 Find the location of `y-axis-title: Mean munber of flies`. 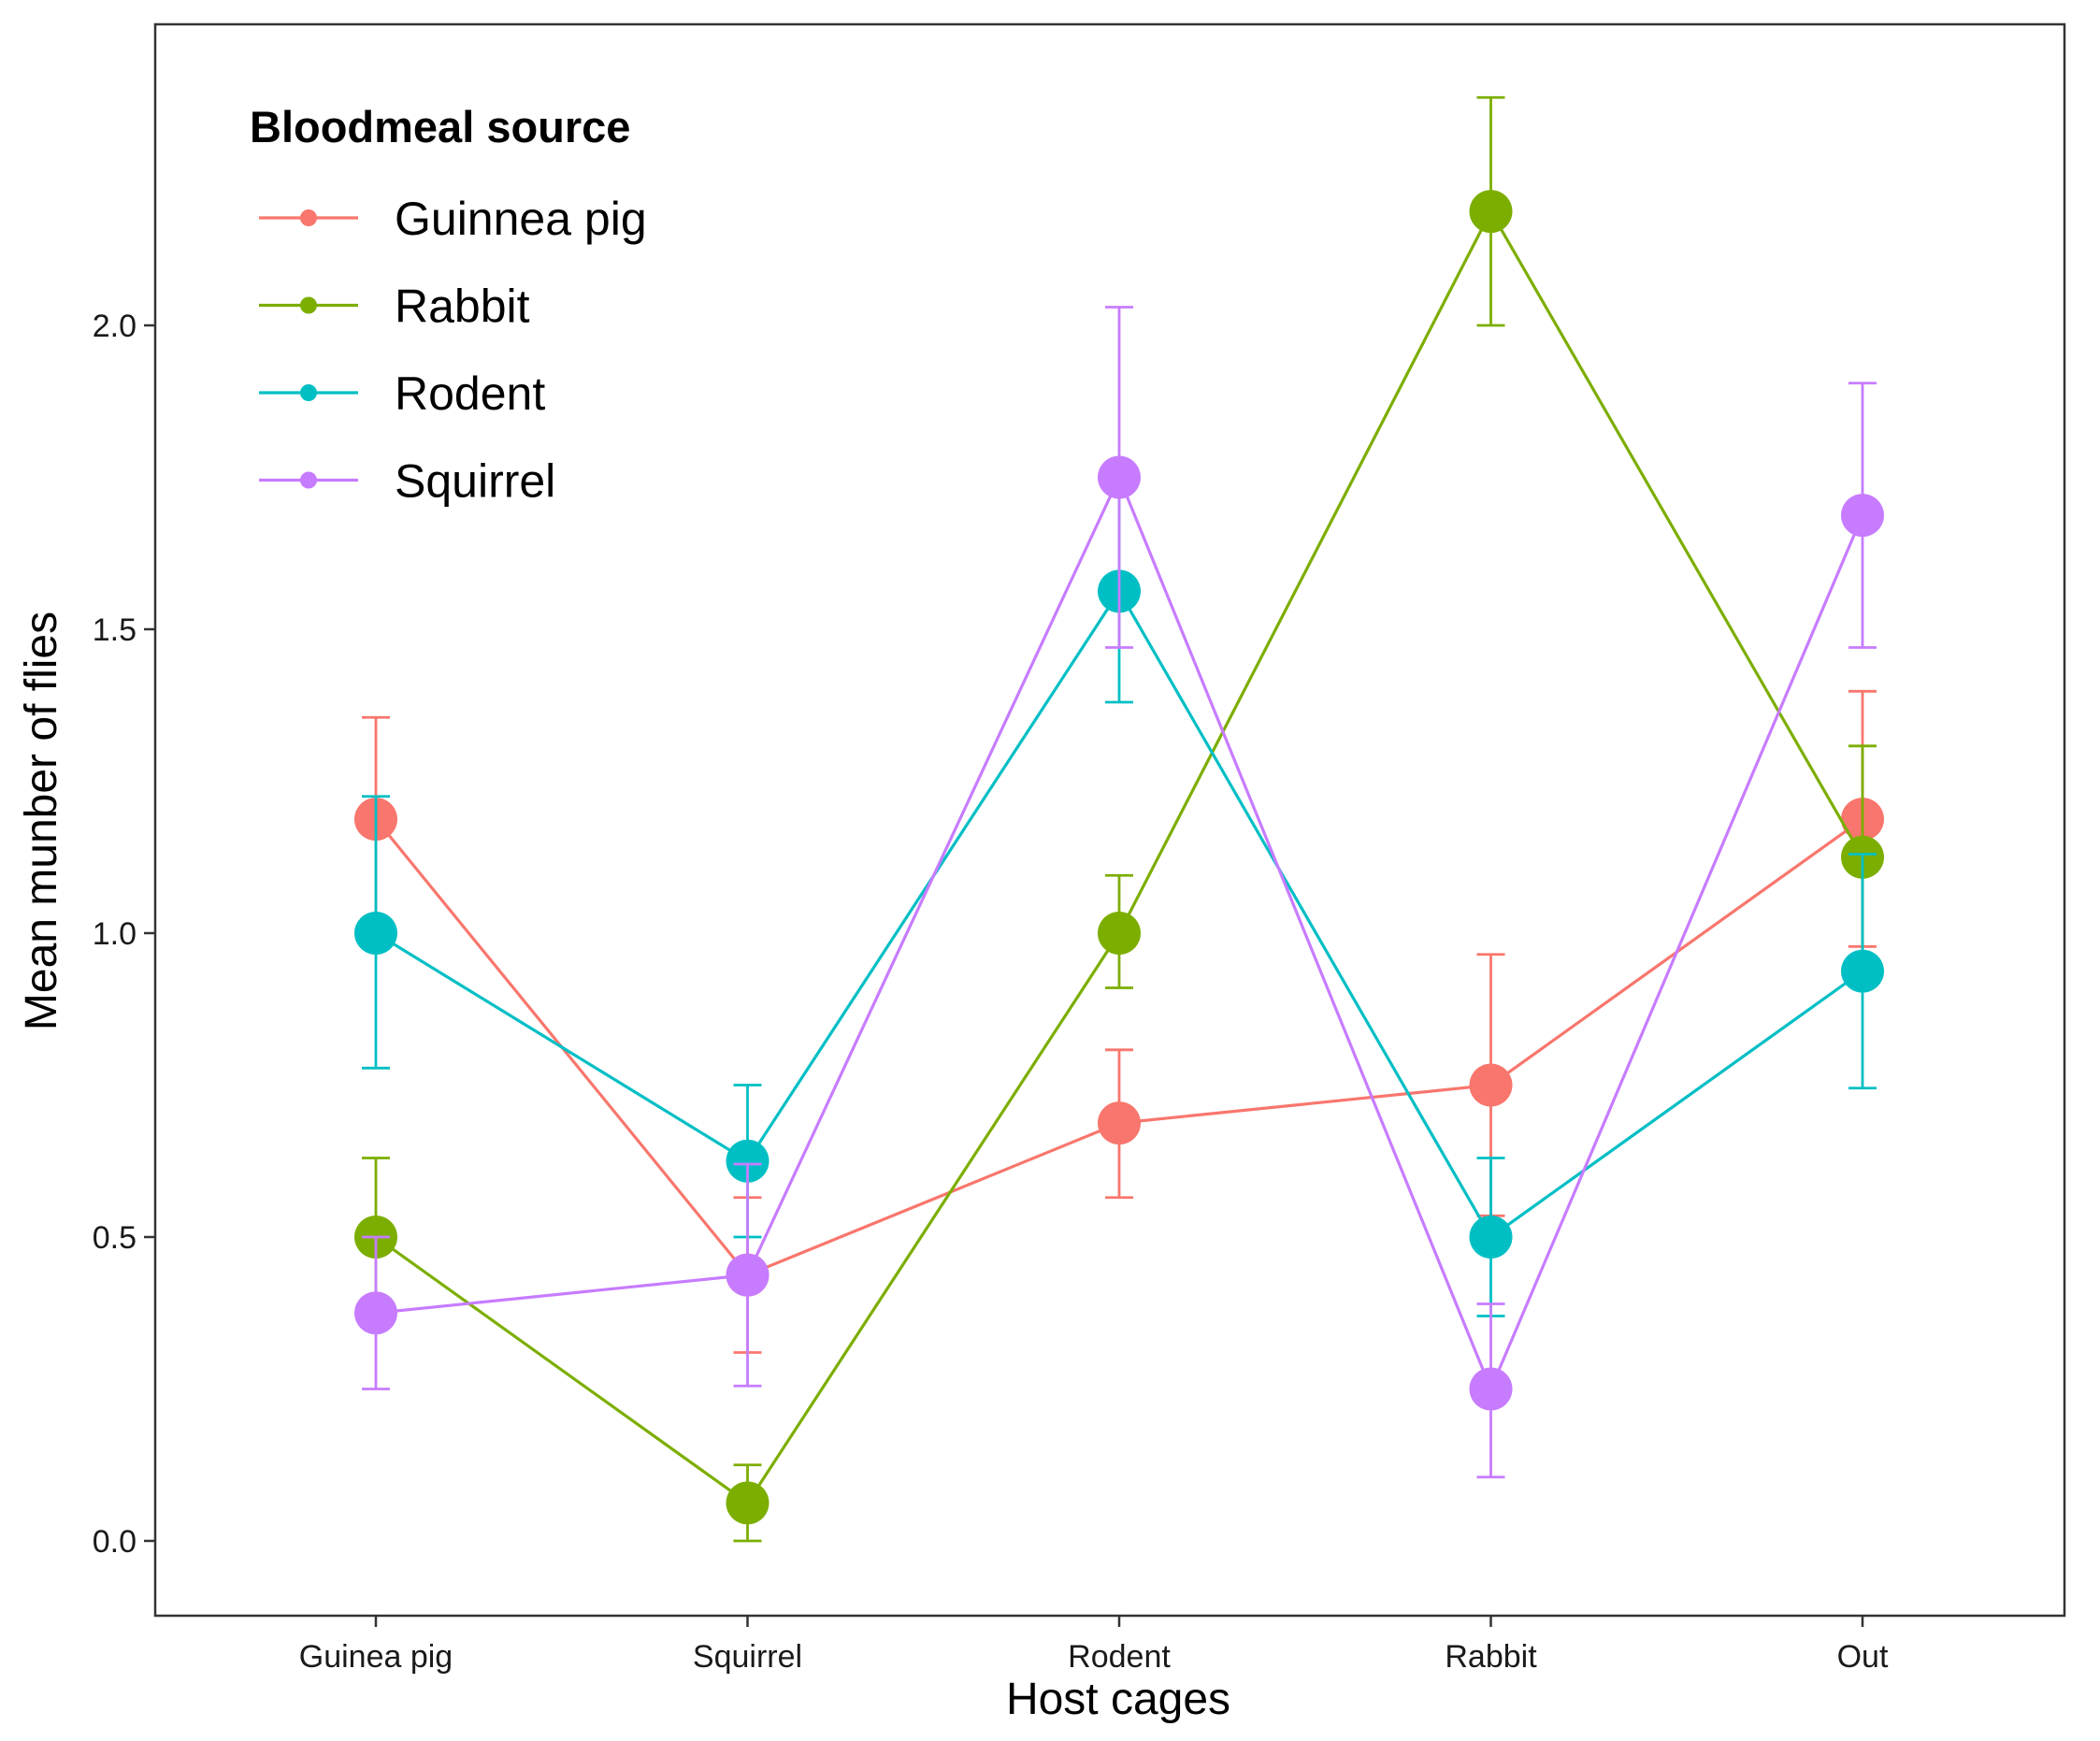

y-axis-title: Mean munber of flies is located at coordinates (41, 821).